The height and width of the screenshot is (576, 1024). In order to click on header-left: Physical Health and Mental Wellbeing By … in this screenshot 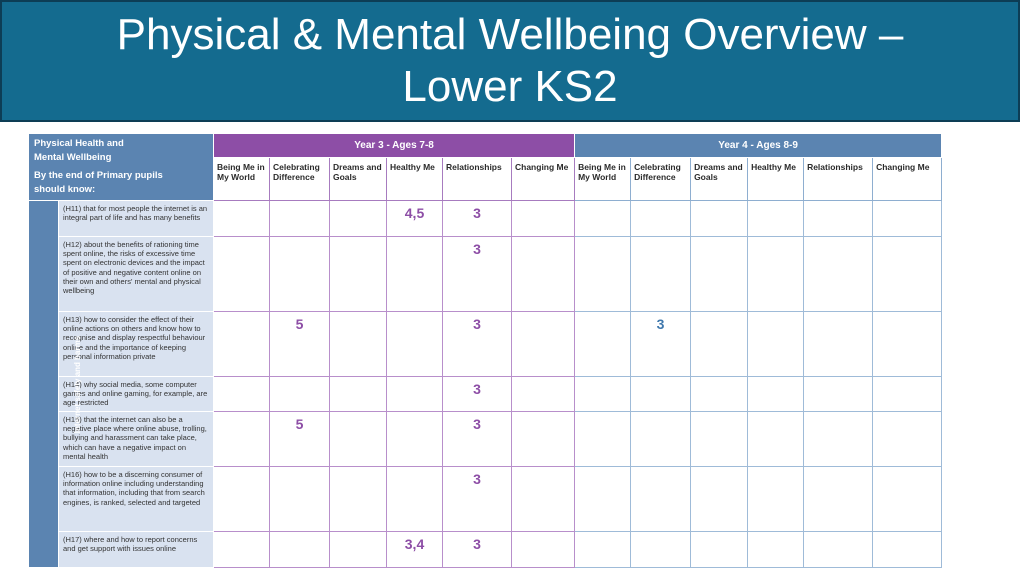, I will do `click(121, 167)`.